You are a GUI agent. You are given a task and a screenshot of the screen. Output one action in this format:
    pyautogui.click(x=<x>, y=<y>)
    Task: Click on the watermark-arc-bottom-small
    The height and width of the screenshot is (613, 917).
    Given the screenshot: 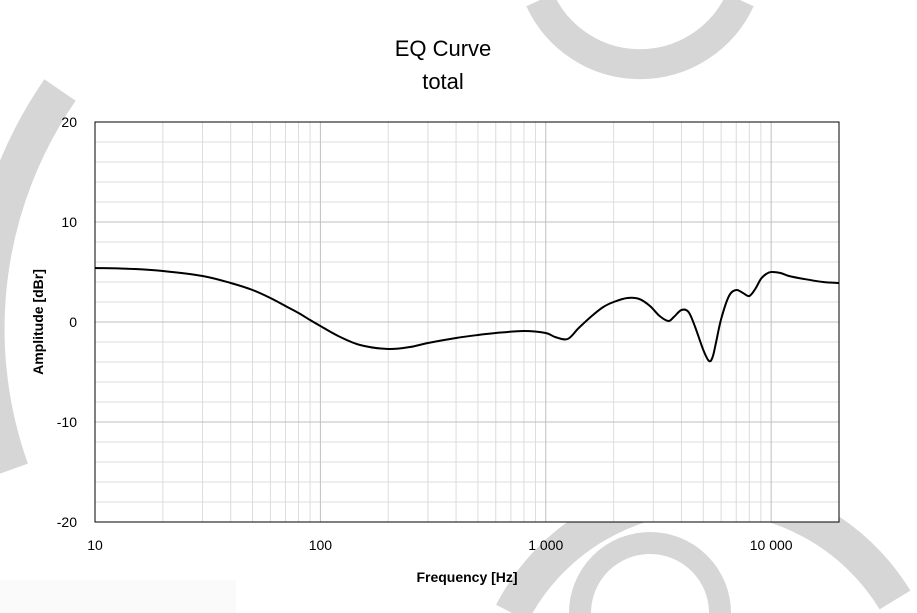 What is the action you would take?
    pyautogui.click(x=650, y=572)
    